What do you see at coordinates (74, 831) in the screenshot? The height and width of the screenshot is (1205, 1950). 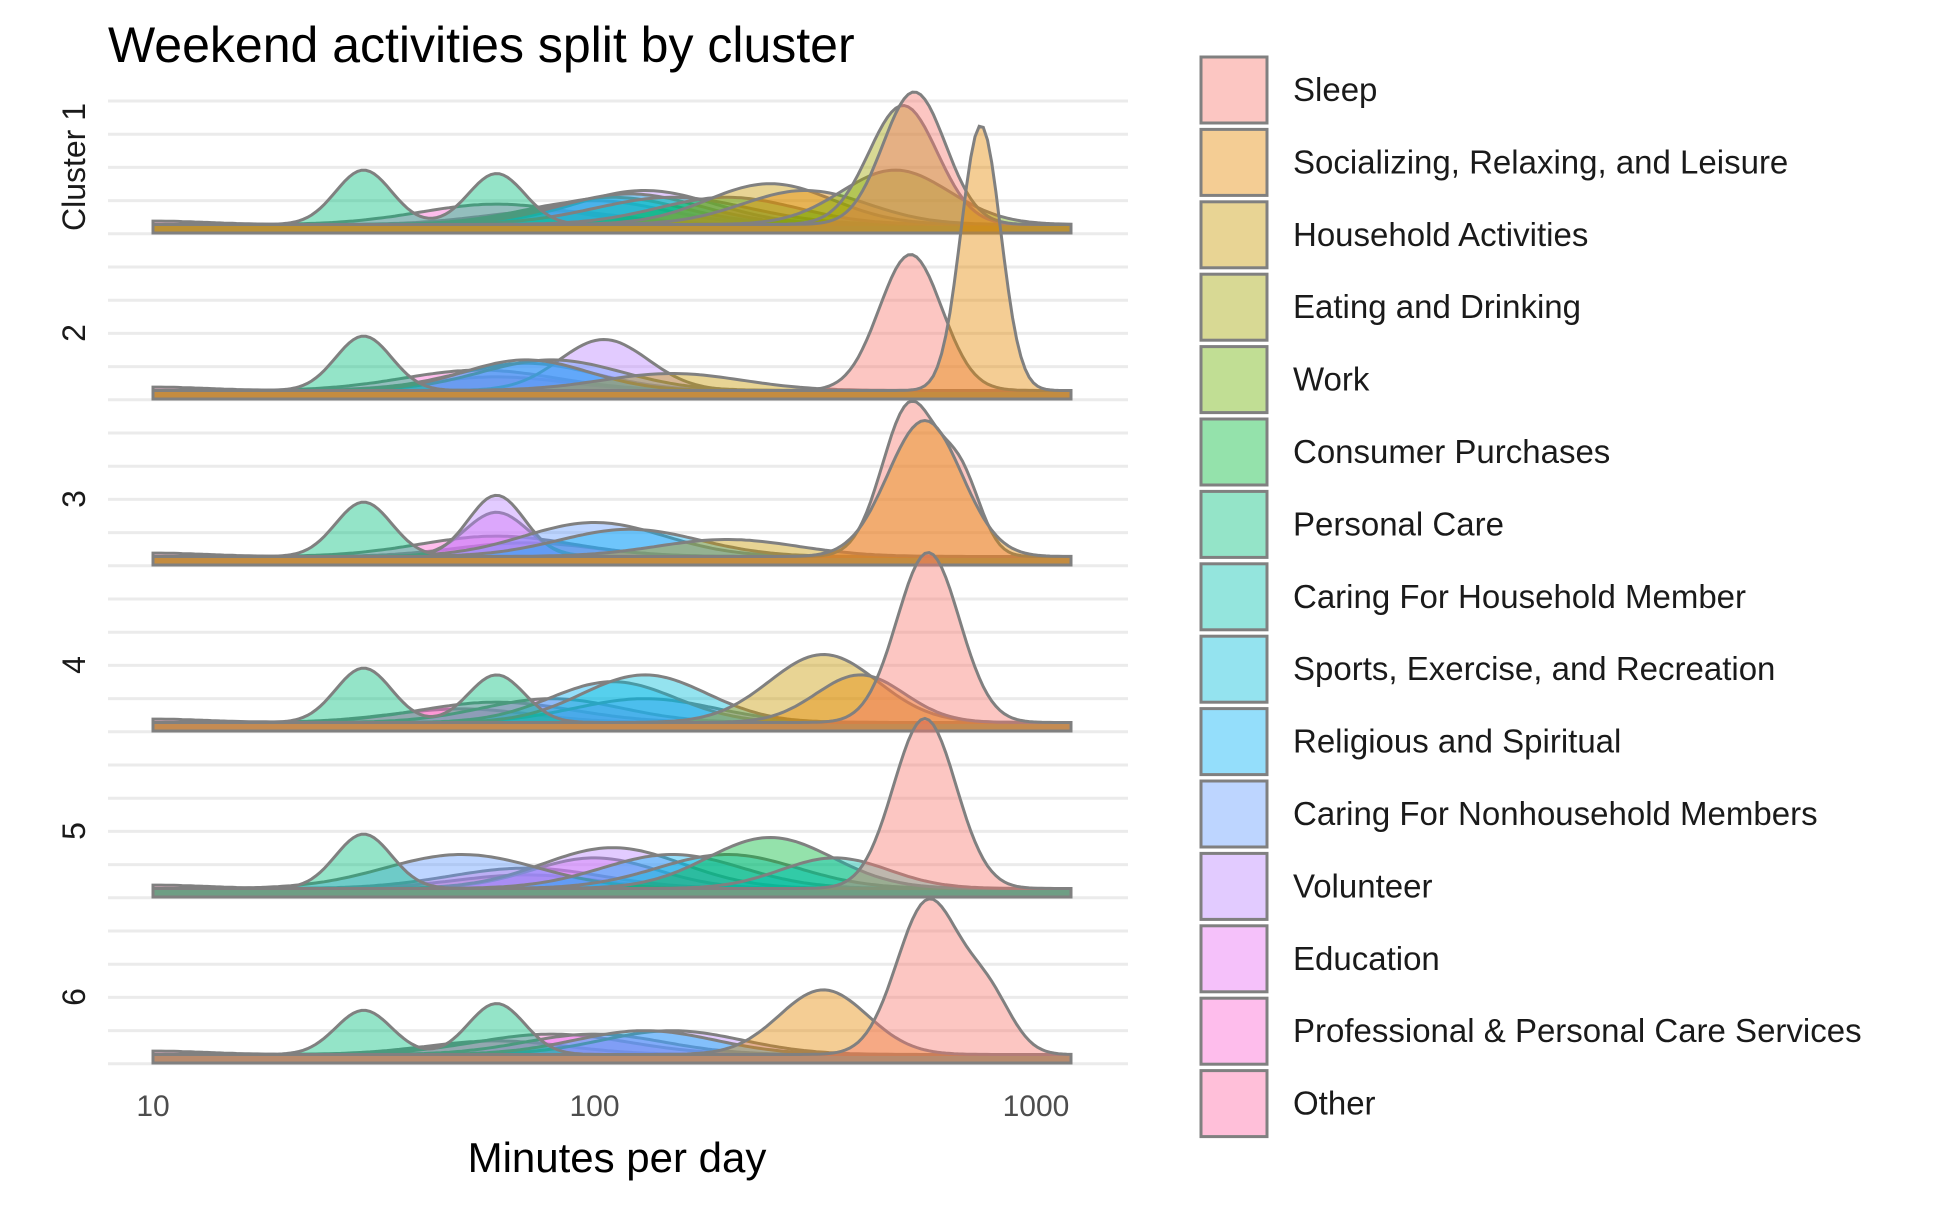 I see `row-label: 5` at bounding box center [74, 831].